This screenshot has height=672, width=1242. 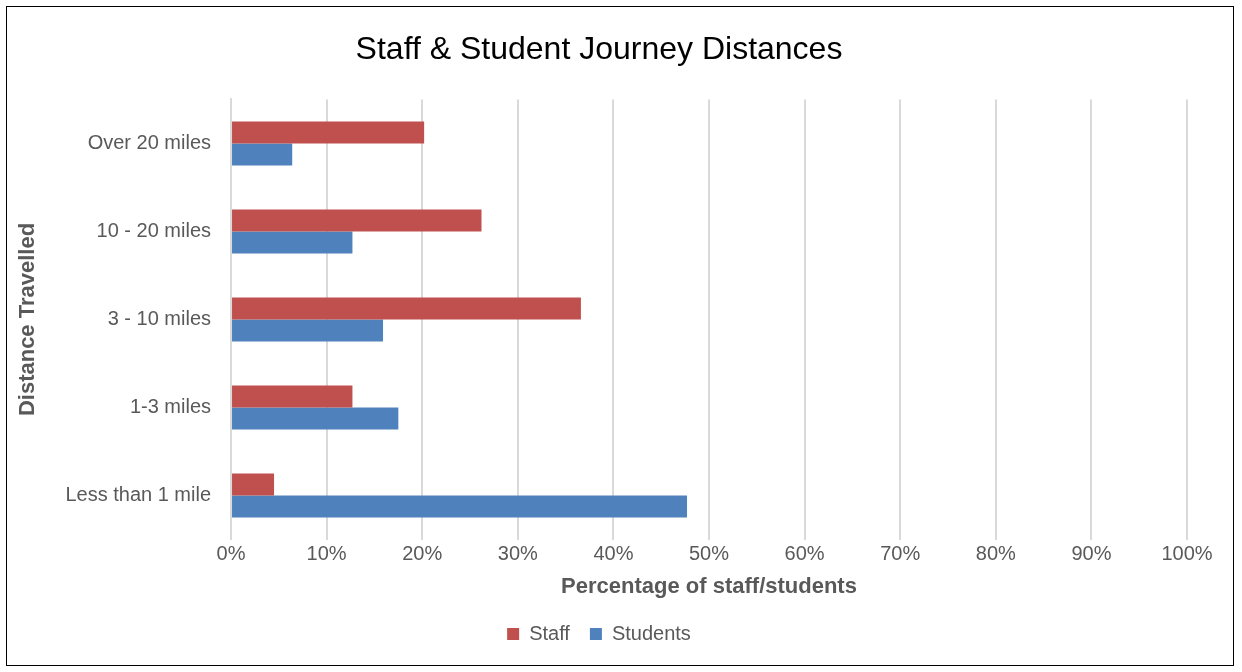 I want to click on y-tick-label: 10 - 20 miles, so click(x=154, y=229).